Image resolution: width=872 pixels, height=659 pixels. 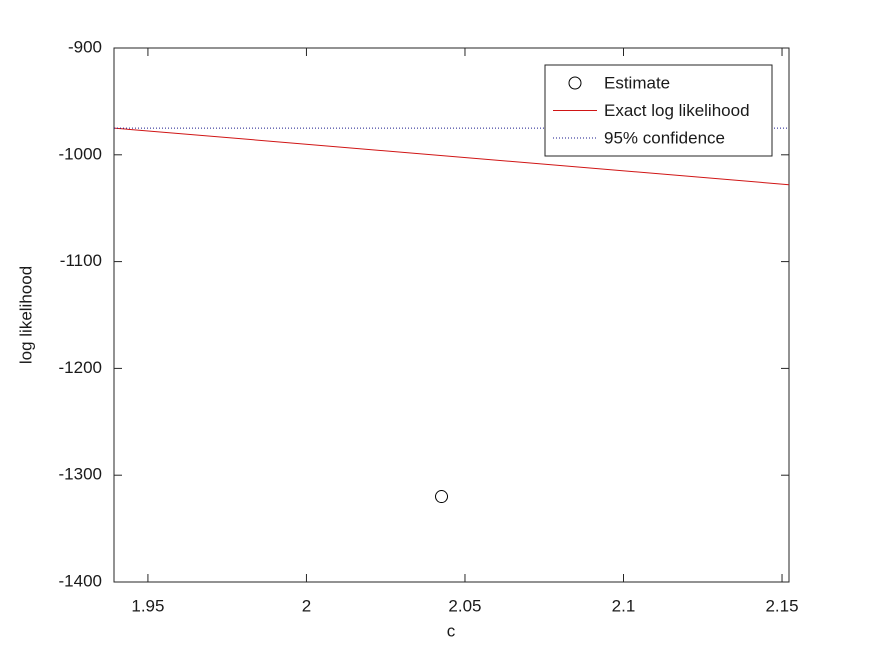 I want to click on estimate-marker, so click(x=442, y=497).